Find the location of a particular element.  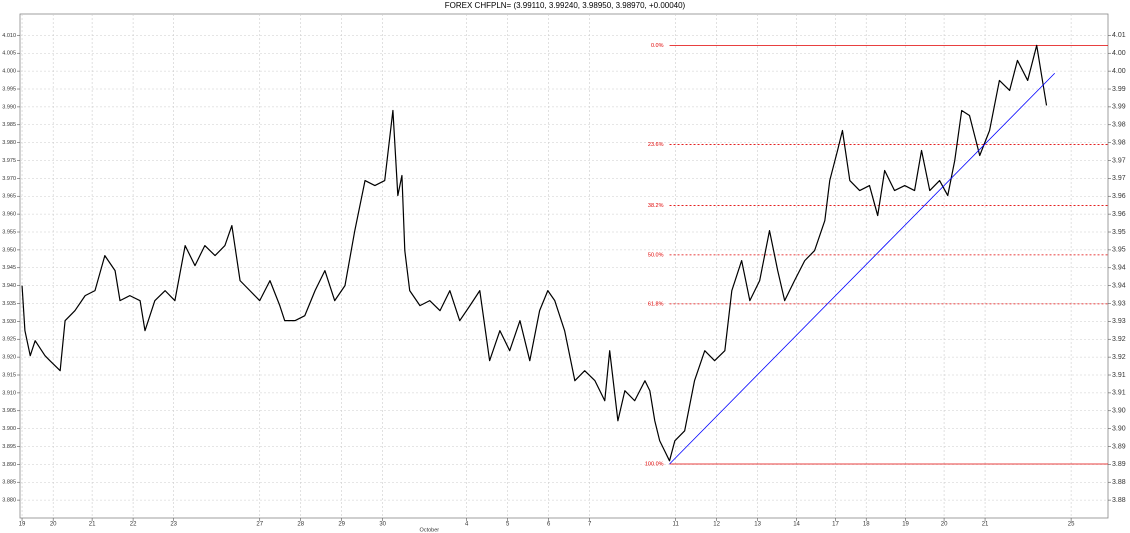

y-tick-label: 3.940 is located at coordinates (9, 286).